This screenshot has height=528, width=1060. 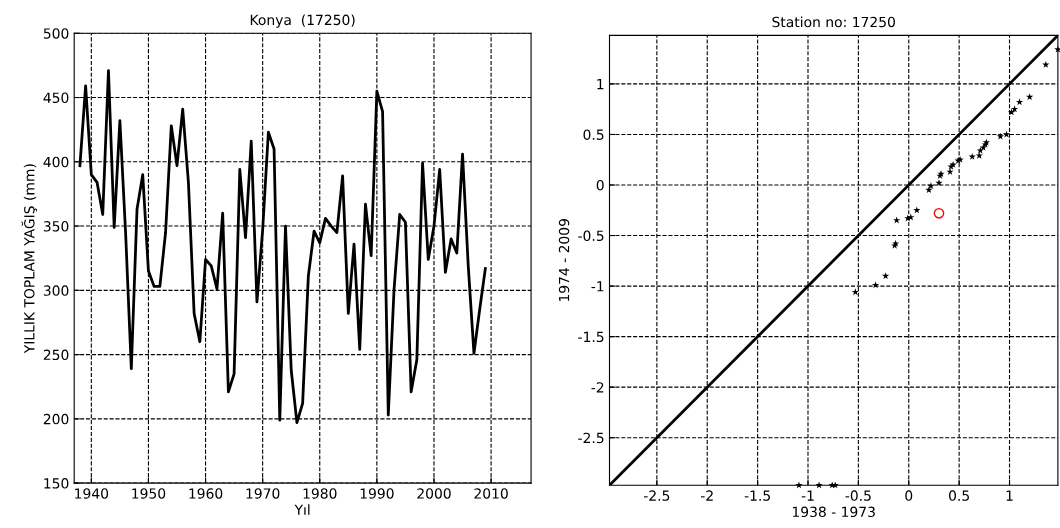 I want to click on y-tick-label: -2.5, so click(x=591, y=438).